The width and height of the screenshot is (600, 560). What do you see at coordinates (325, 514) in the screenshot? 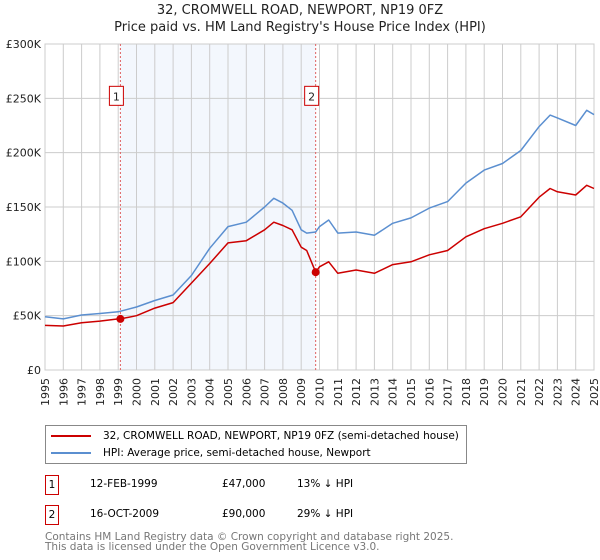
I see `sale-hpi-diff: 29% ↓ HPI` at bounding box center [325, 514].